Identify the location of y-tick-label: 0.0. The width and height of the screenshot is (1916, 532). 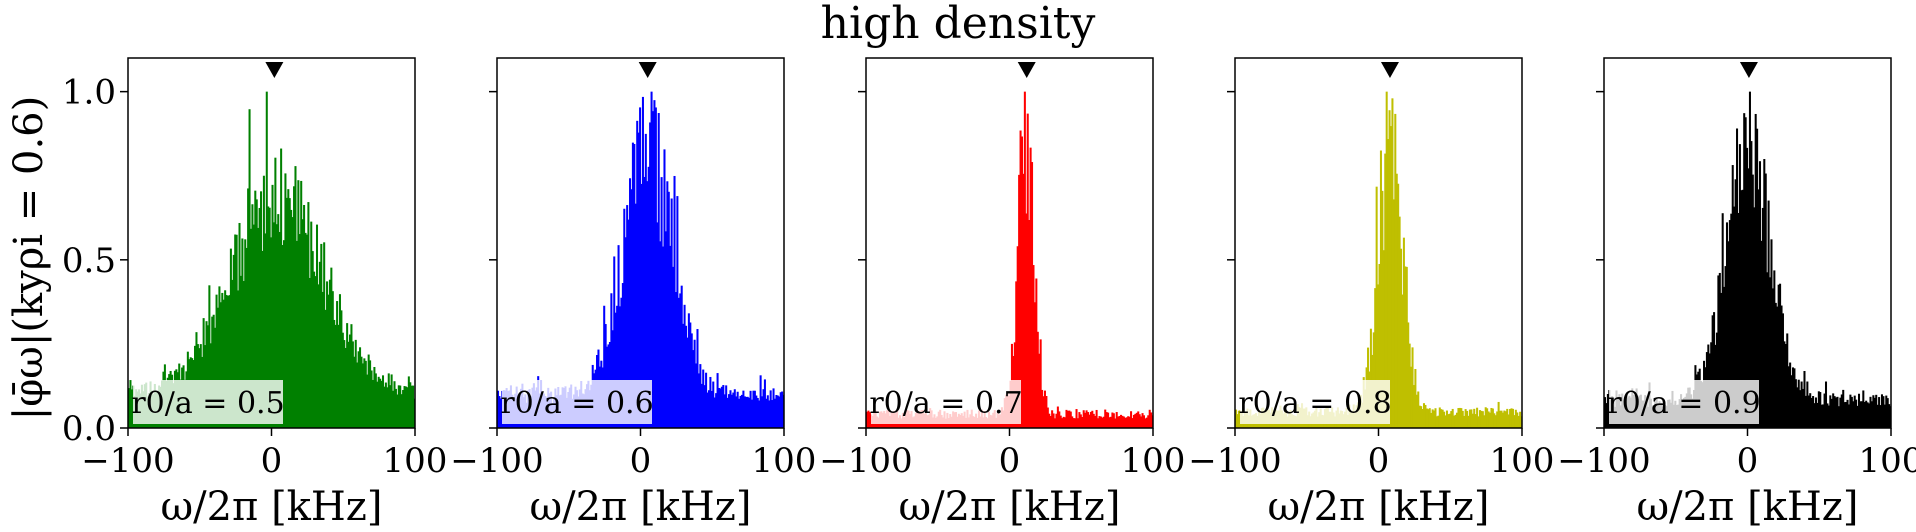
(89, 429).